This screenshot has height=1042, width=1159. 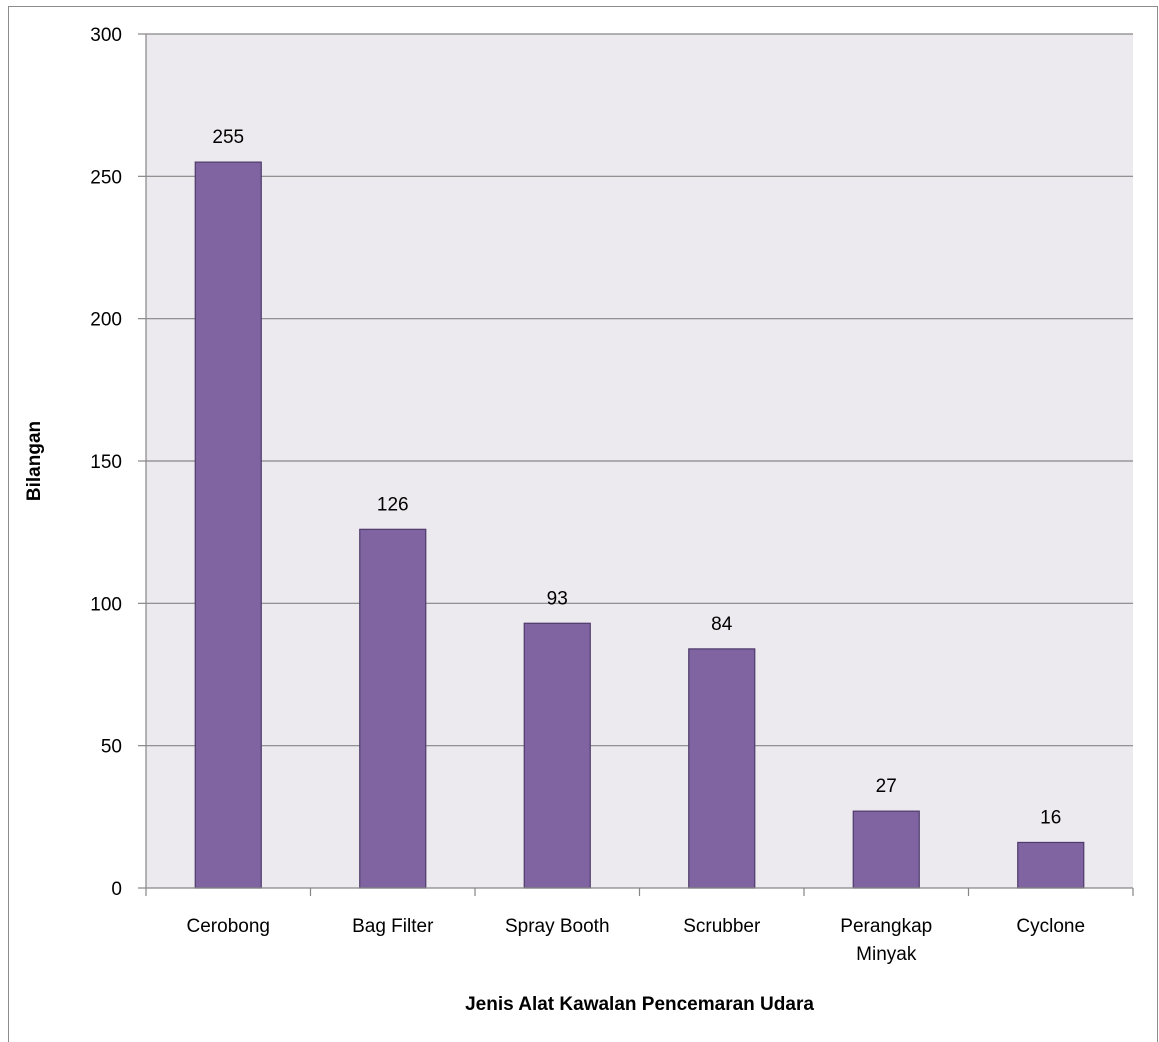 What do you see at coordinates (34, 461) in the screenshot?
I see `y-axis-title: Bilangan` at bounding box center [34, 461].